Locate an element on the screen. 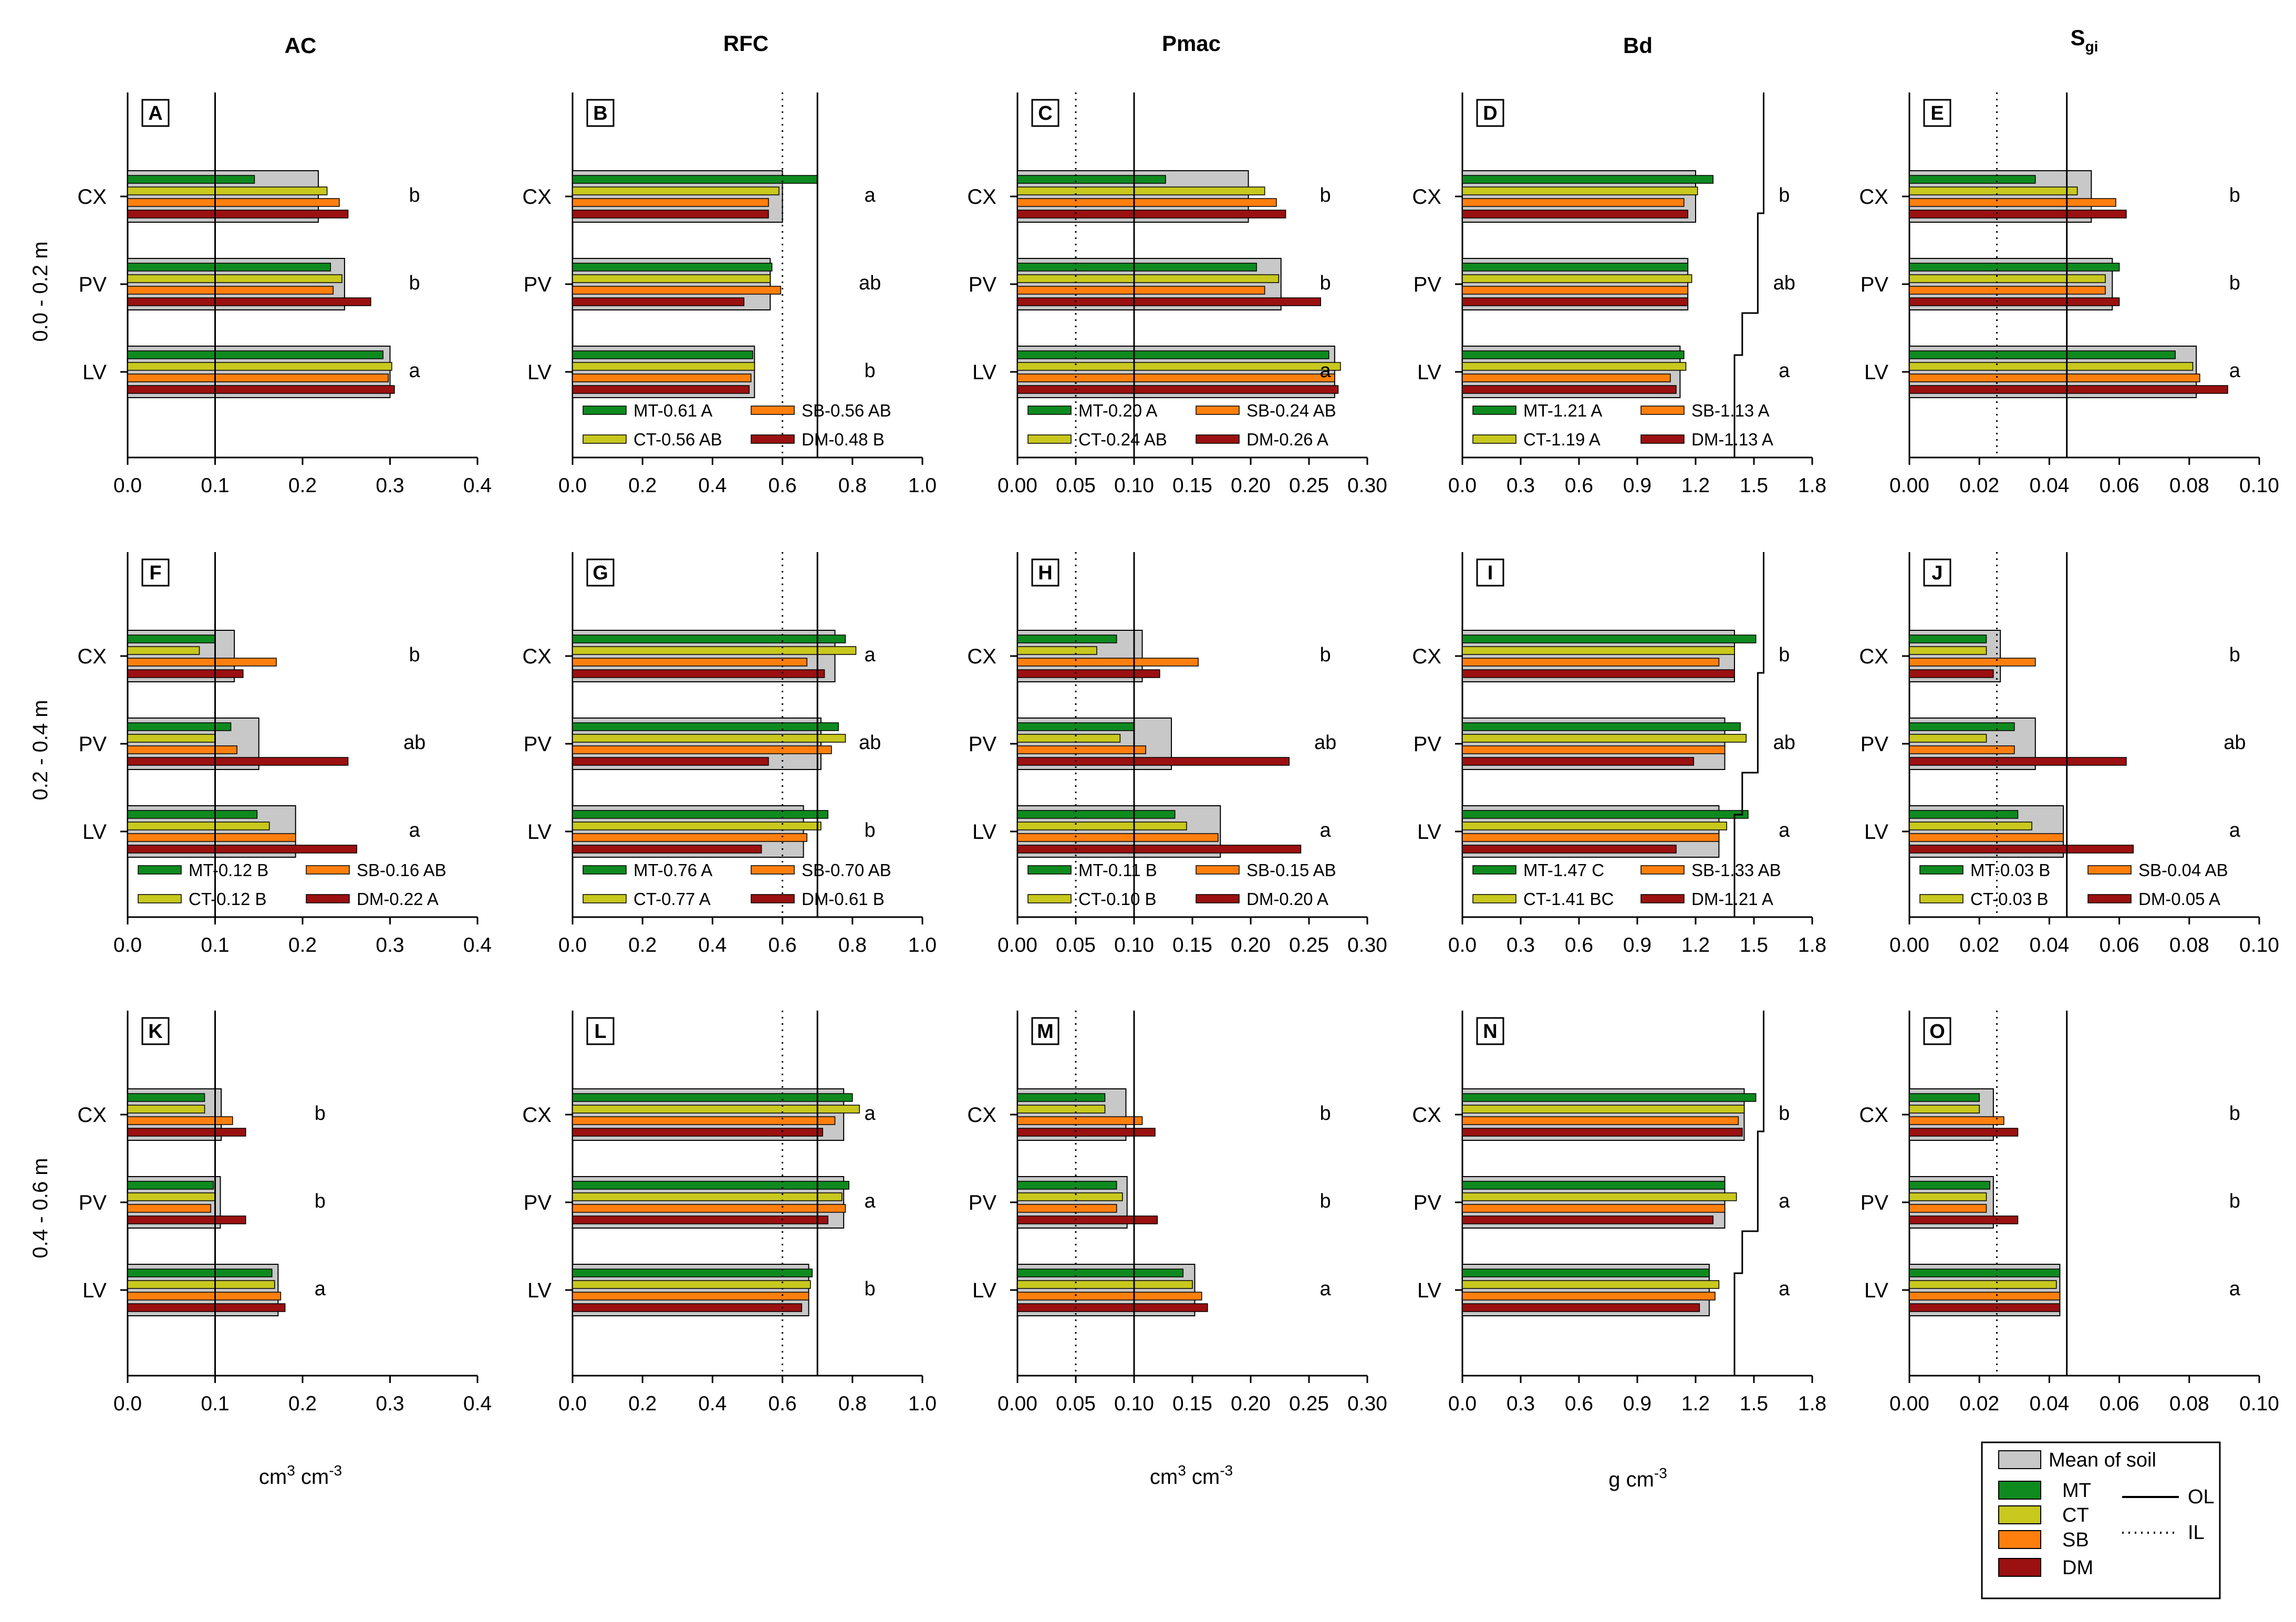 The height and width of the screenshot is (1622, 2296). x-tick-label-n: 1.8 is located at coordinates (1812, 1403).